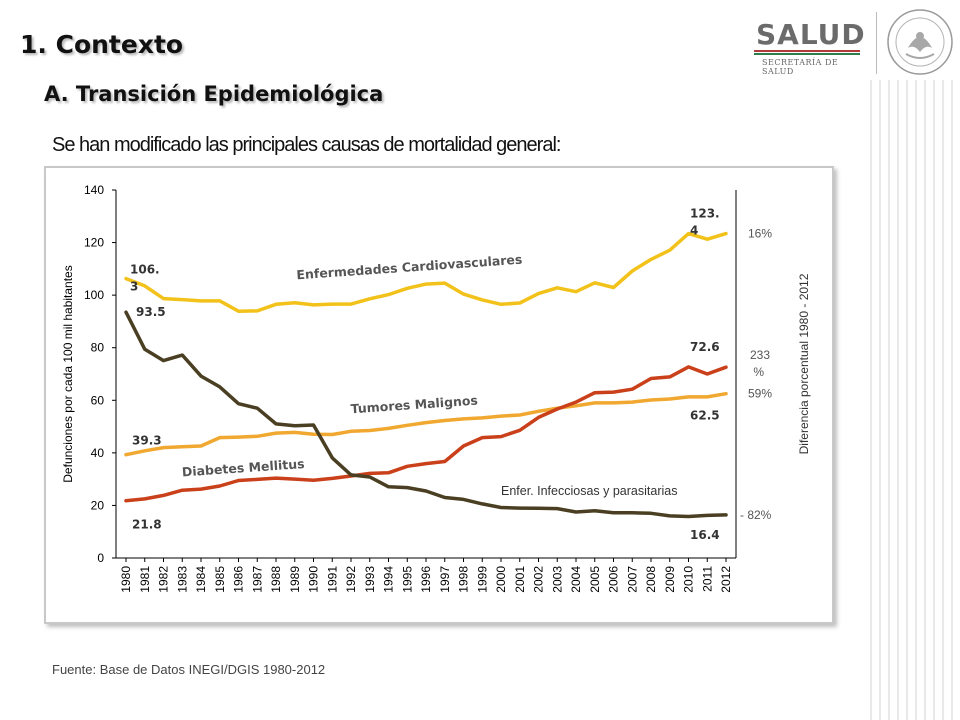  What do you see at coordinates (214, 94) in the screenshot?
I see `slide-subtitle: A. Transición Epidemiológica` at bounding box center [214, 94].